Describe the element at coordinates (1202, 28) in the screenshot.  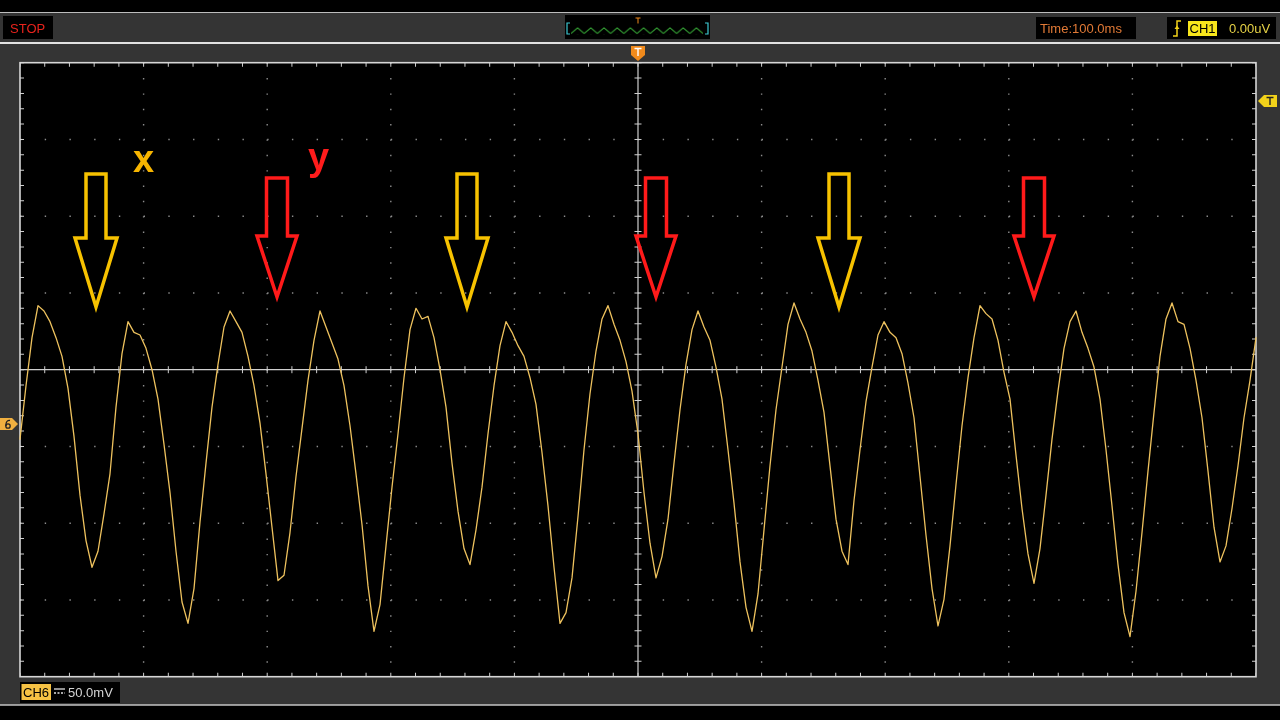
I see `text: CH1` at that location.